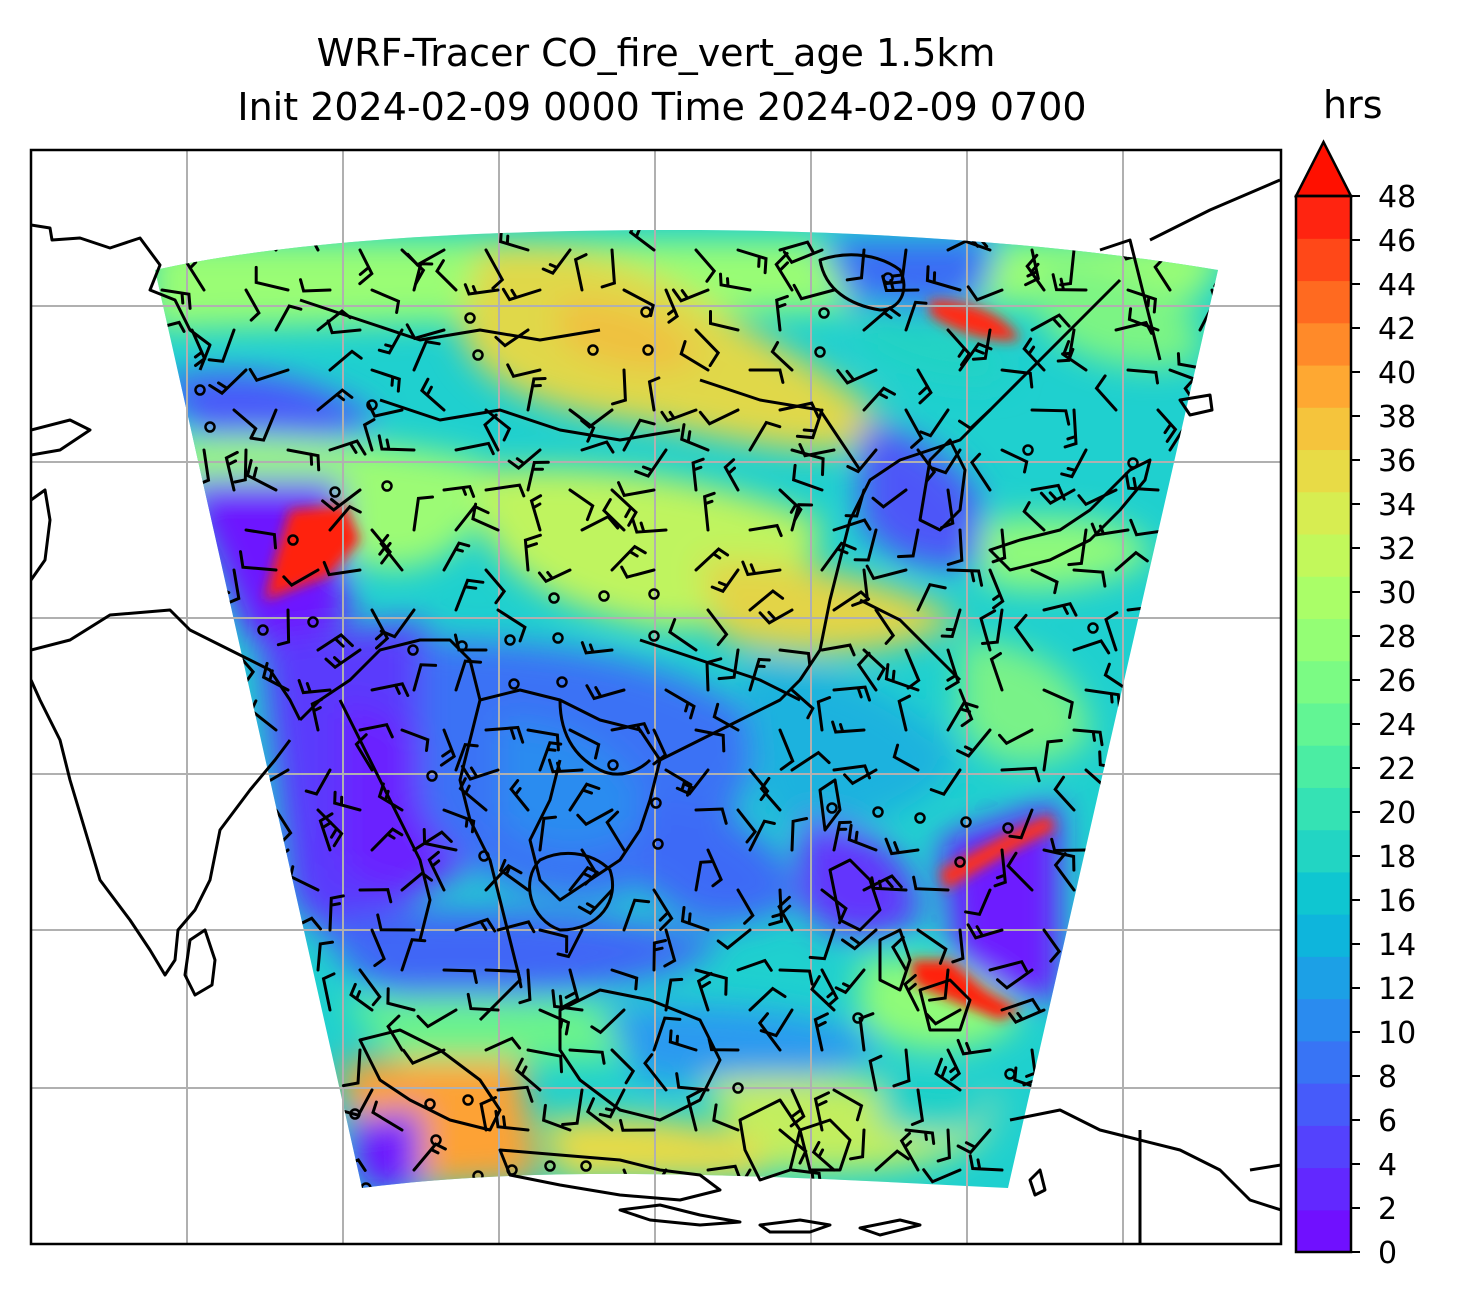 Image resolution: width=1462 pixels, height=1306 pixels. Describe the element at coordinates (1387, 1209) in the screenshot. I see `colorbar-tick-label: 2` at that location.